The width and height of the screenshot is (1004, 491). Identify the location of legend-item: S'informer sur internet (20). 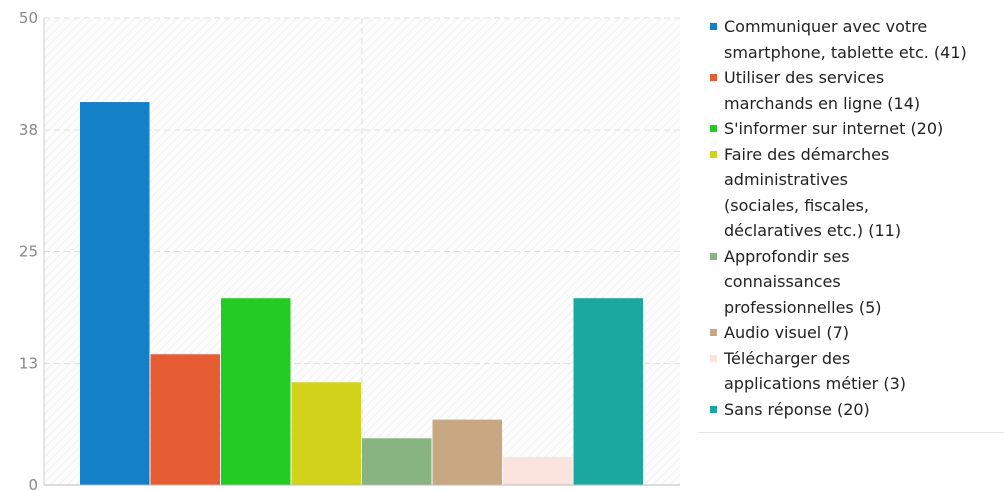
(851, 129).